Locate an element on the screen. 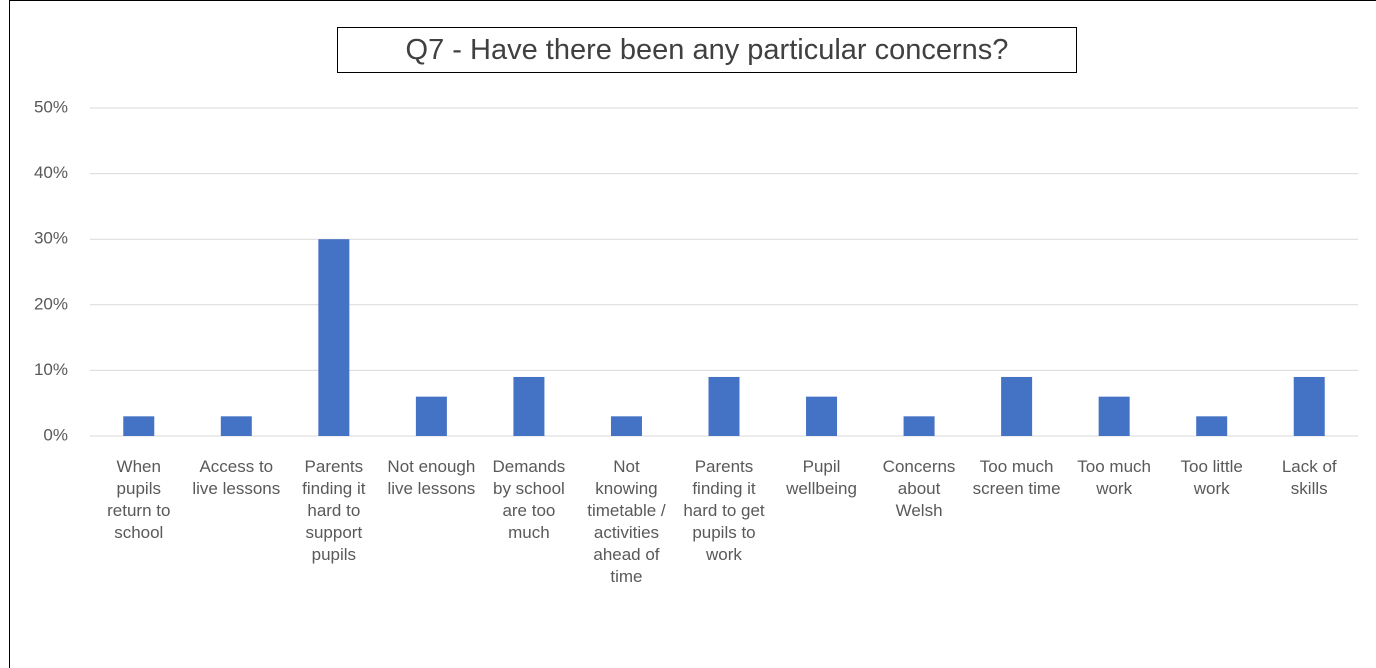 The image size is (1376, 668). y-tick-label: 20% is located at coordinates (51, 303).